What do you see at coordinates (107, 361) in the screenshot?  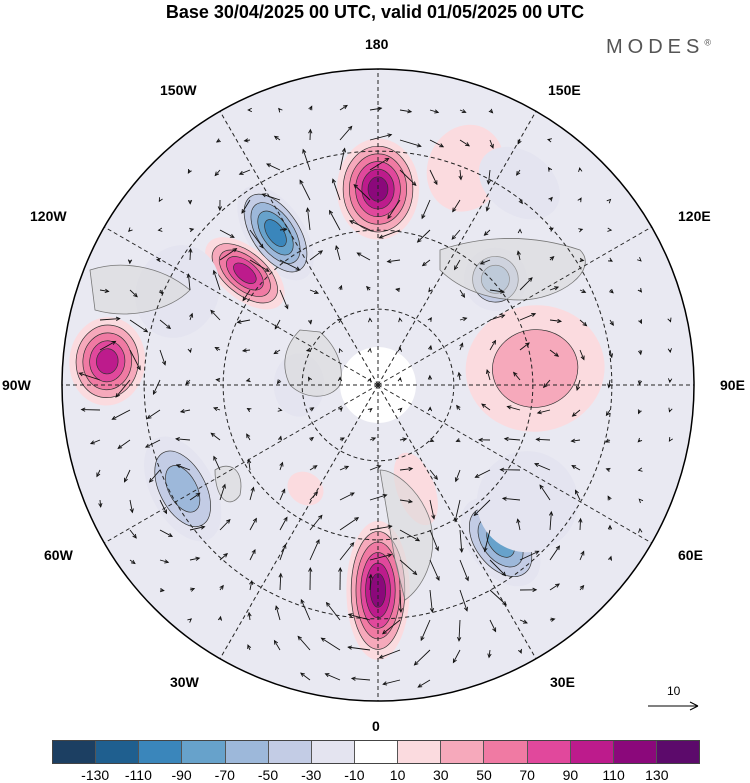 I see `positive-anomaly-contour` at bounding box center [107, 361].